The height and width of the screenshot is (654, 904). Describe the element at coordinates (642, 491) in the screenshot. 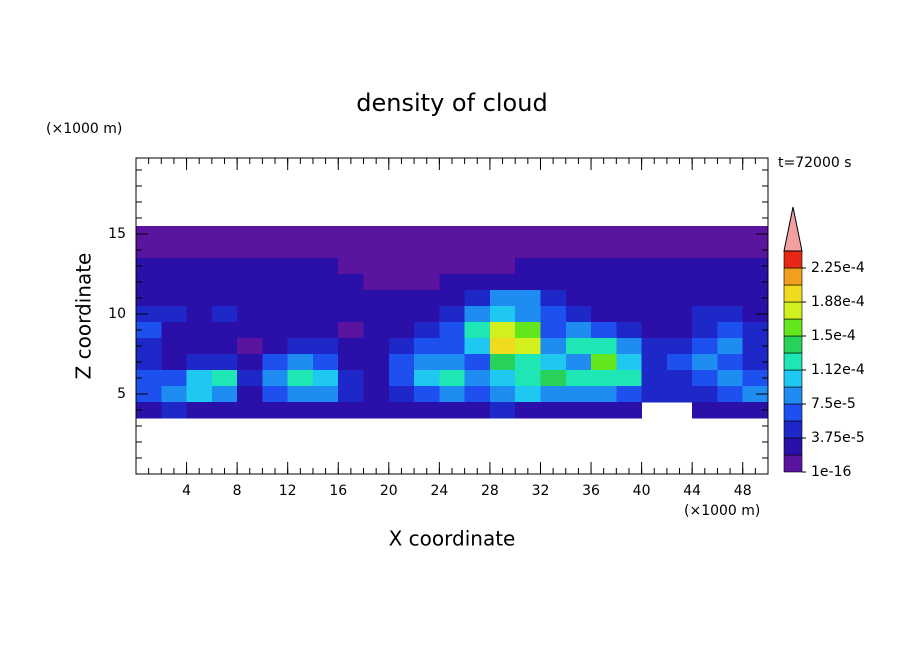

I see `x-tick-label: 40` at that location.